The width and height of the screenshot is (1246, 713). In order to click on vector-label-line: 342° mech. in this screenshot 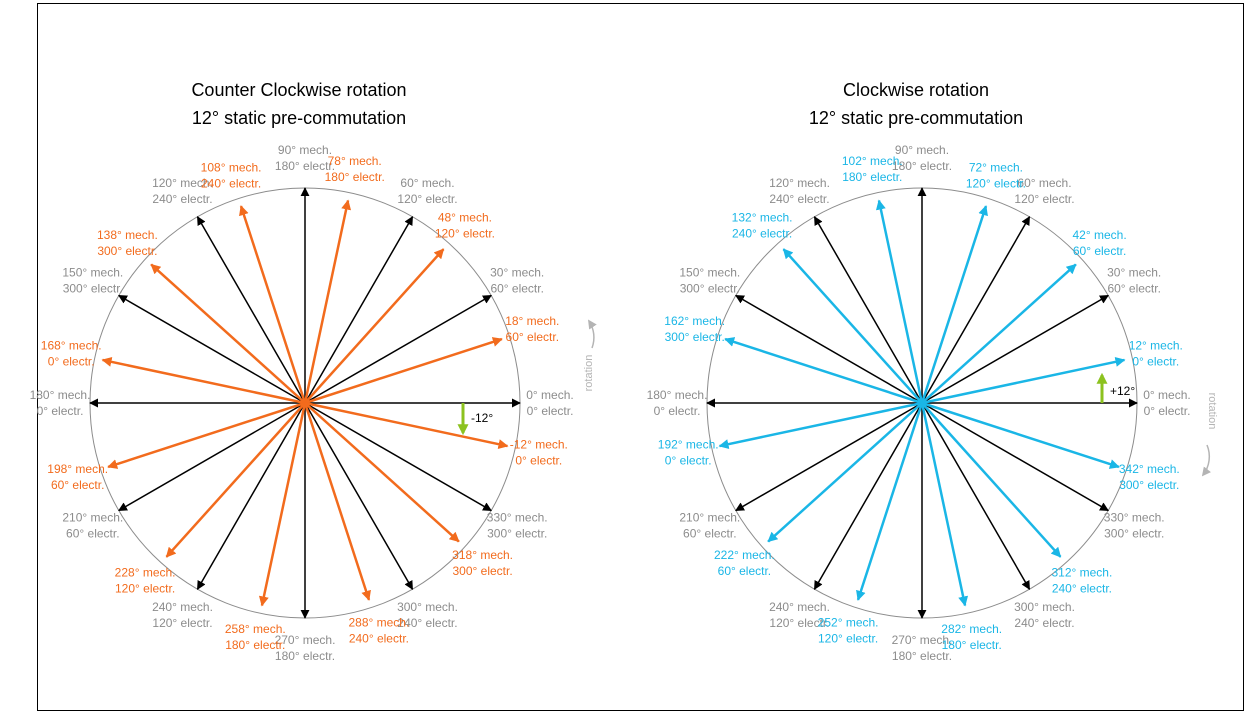, I will do `click(1149, 469)`.